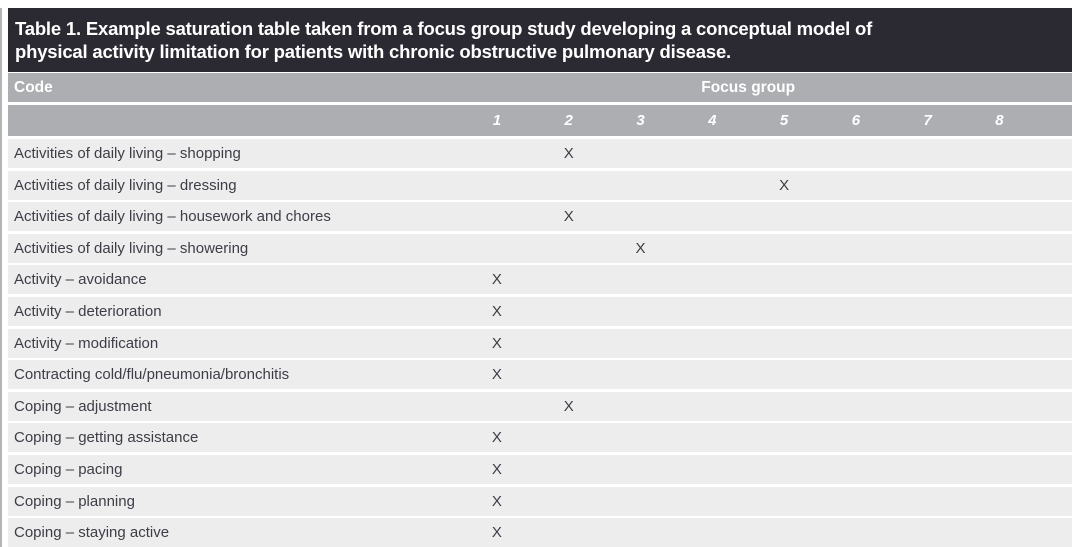 This screenshot has height=547, width=1080. I want to click on focus-group-column-1: 1, so click(497, 120).